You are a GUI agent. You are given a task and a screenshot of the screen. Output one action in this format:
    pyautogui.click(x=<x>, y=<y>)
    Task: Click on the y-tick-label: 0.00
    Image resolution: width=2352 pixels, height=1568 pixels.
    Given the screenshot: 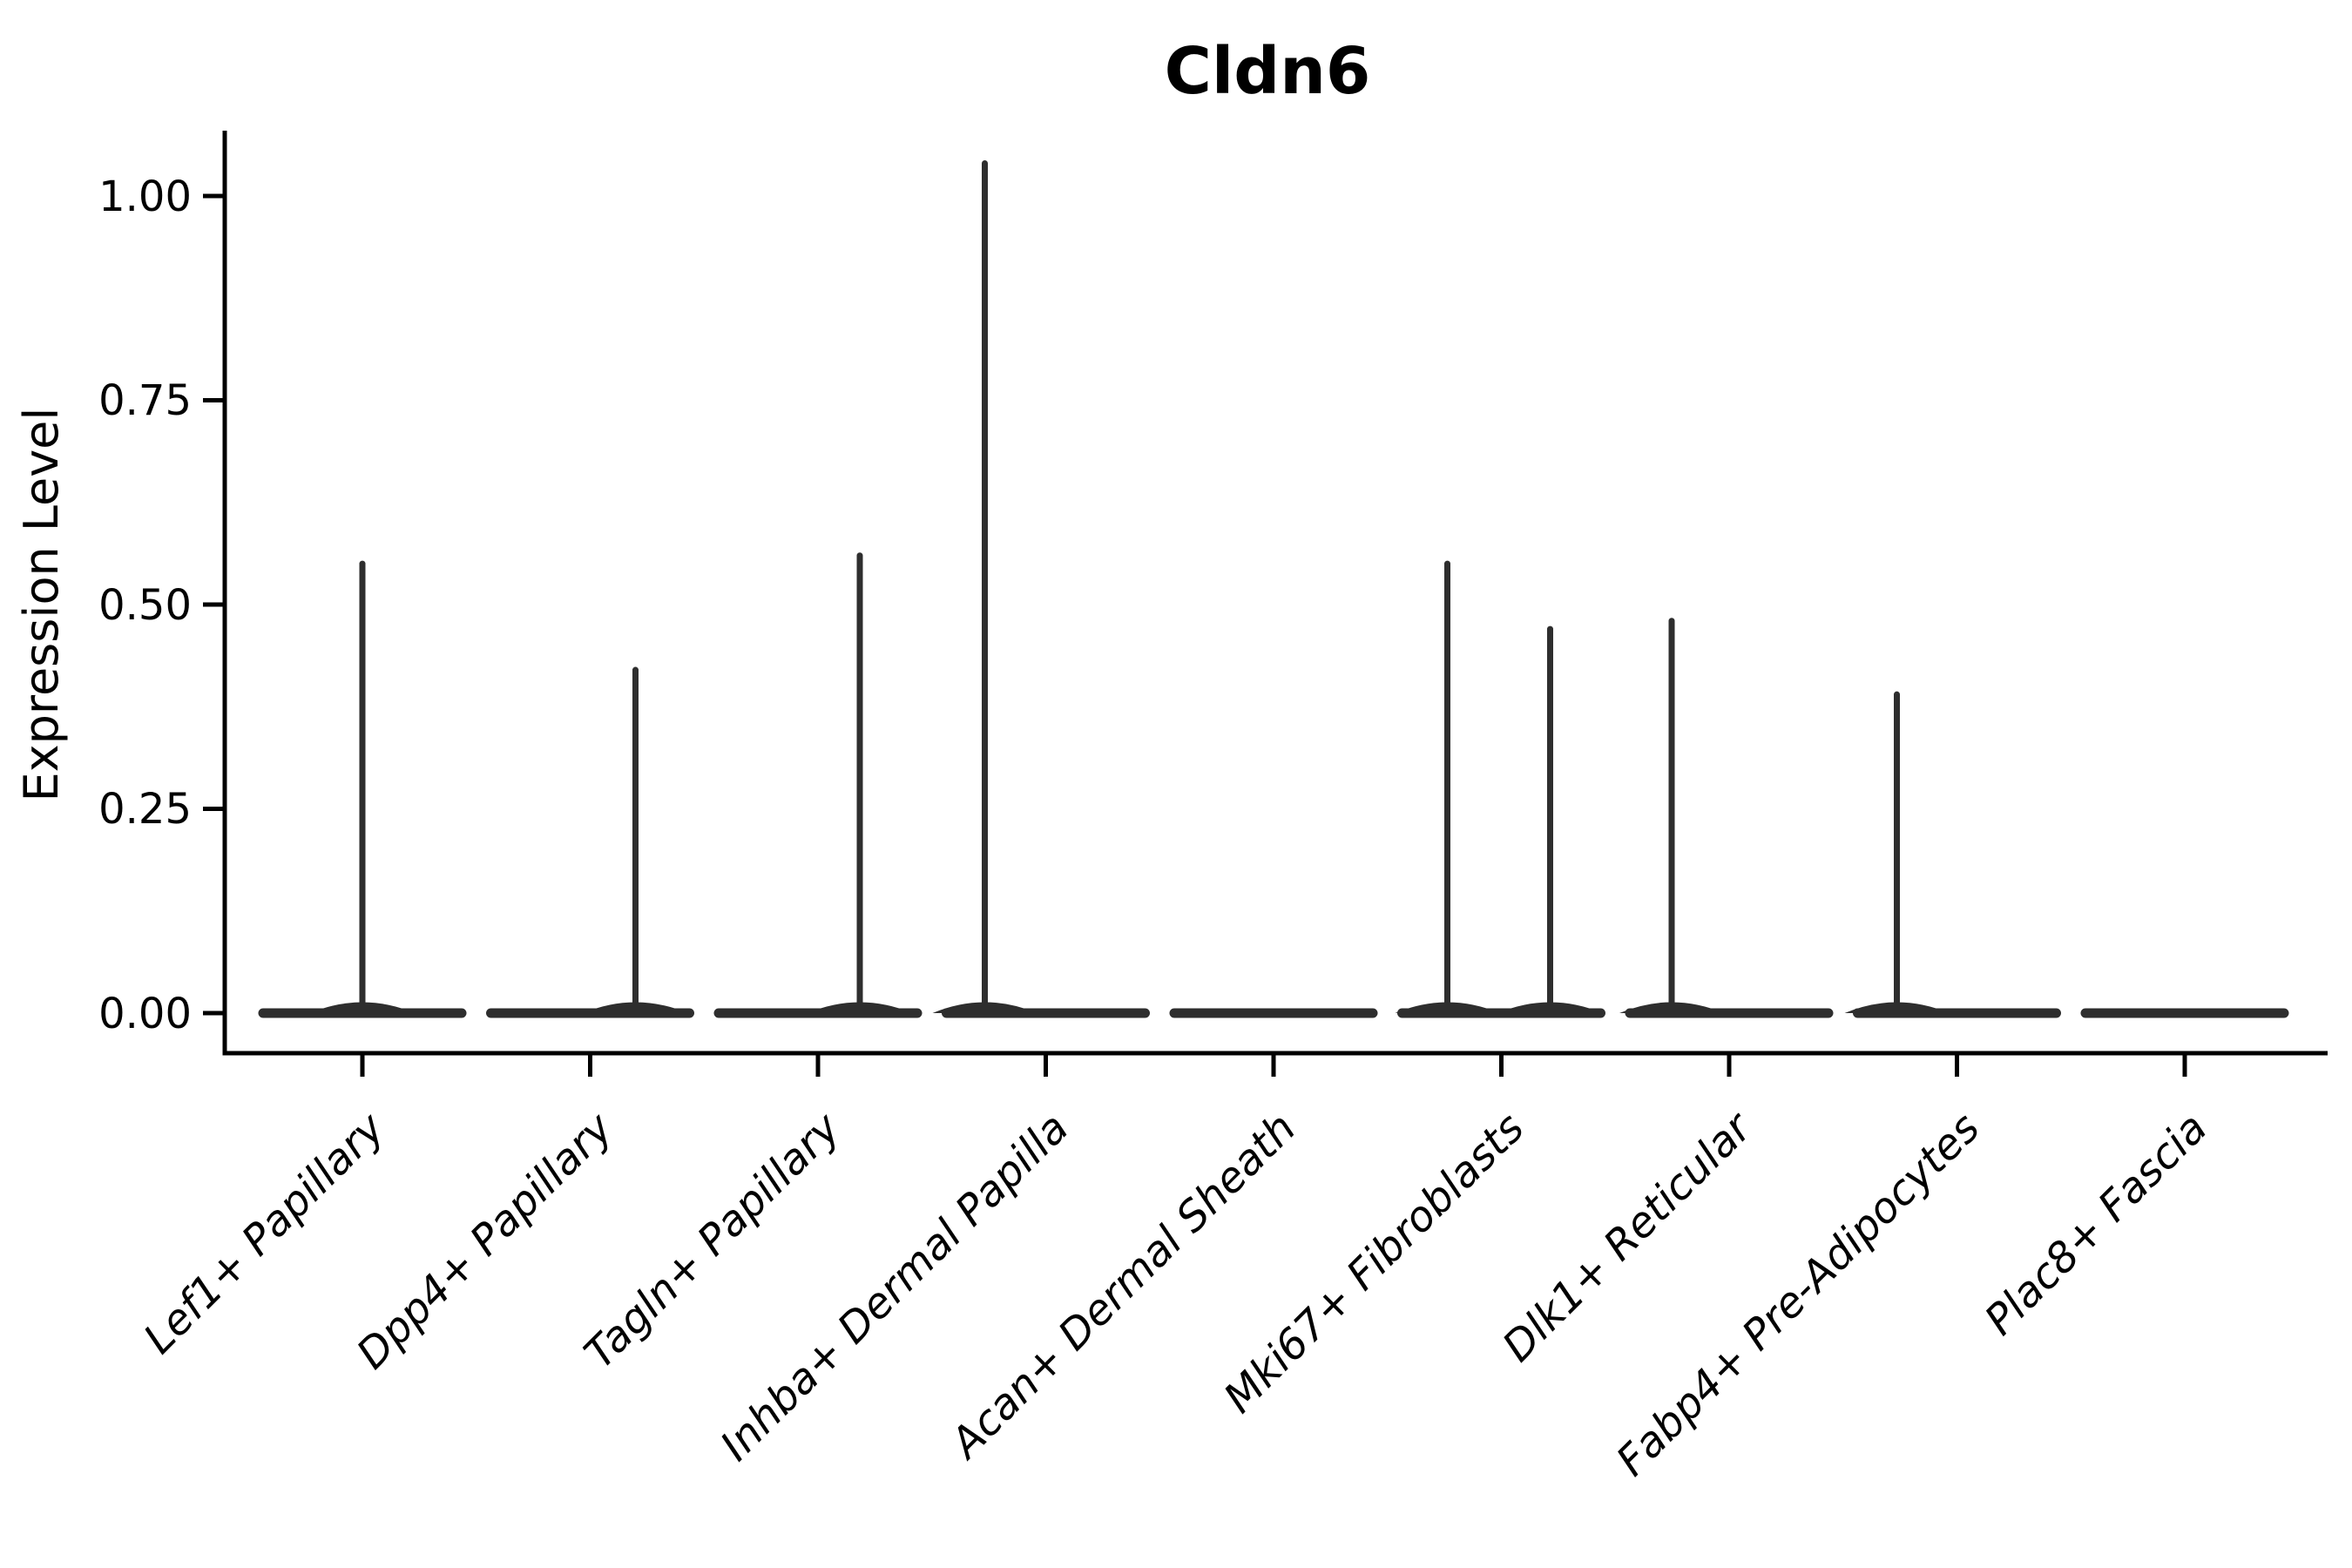 What is the action you would take?
    pyautogui.click(x=145, y=1014)
    